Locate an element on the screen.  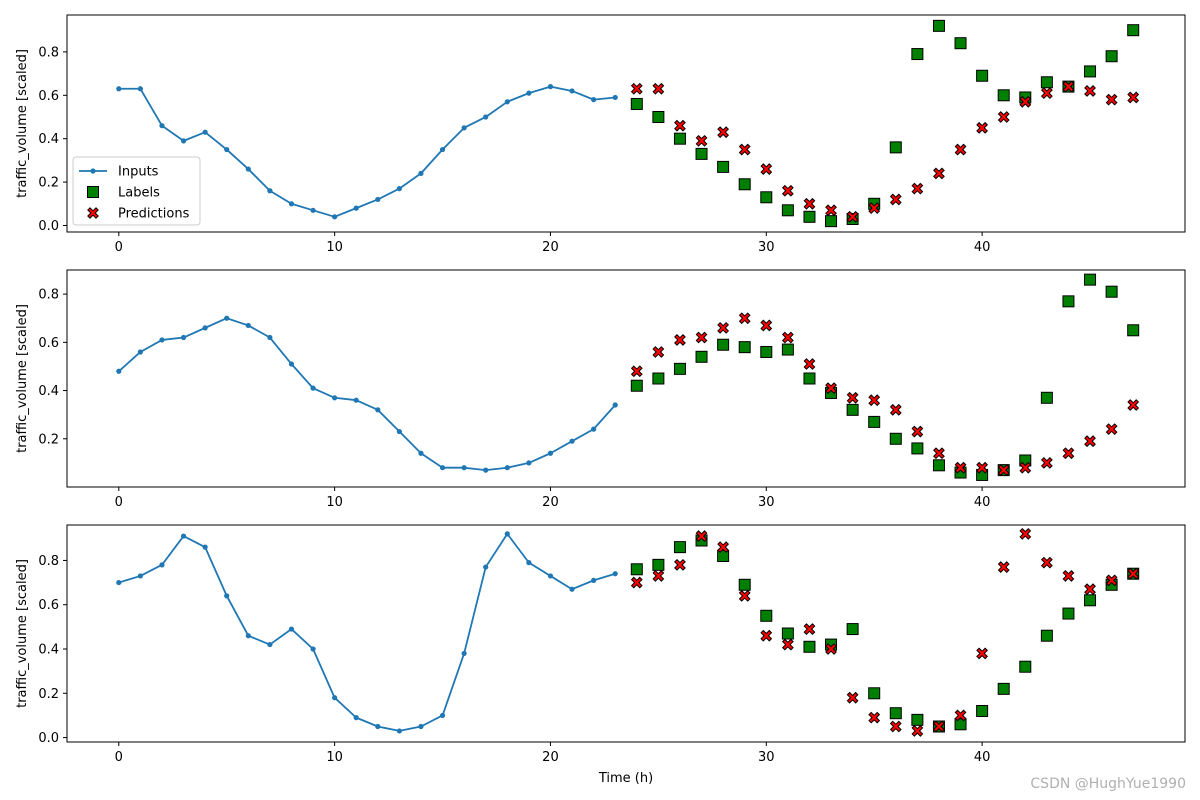
x-tick-label: 0 is located at coordinates (119, 757).